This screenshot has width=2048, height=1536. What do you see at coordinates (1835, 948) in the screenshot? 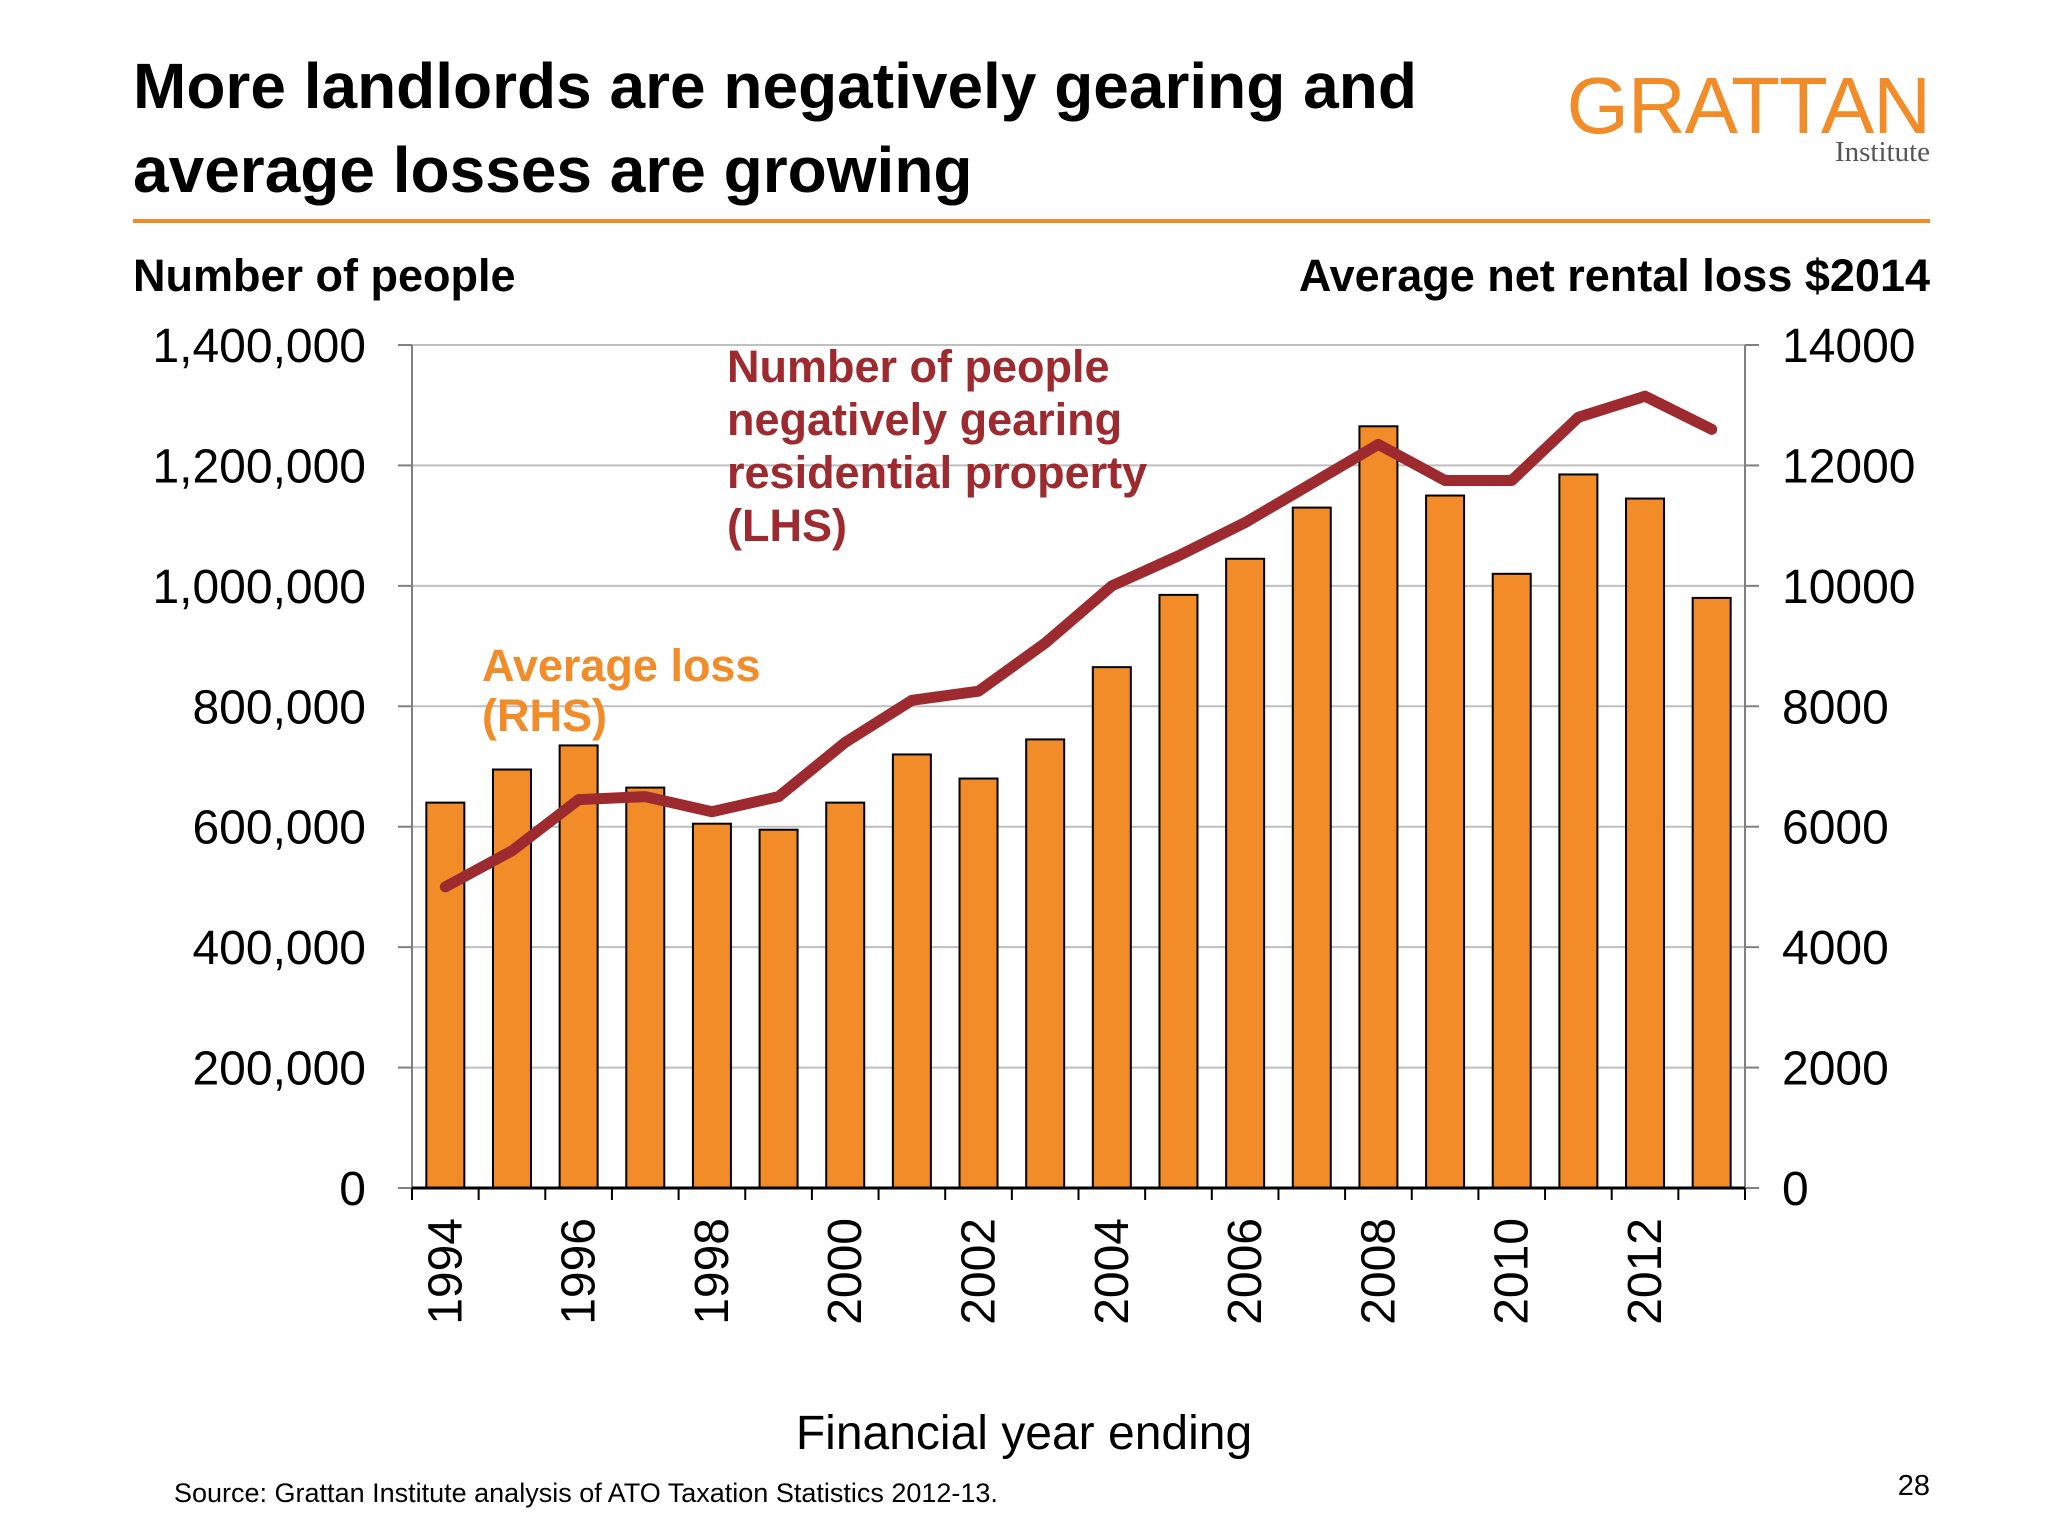
I see `right-tick-label: 4000` at bounding box center [1835, 948].